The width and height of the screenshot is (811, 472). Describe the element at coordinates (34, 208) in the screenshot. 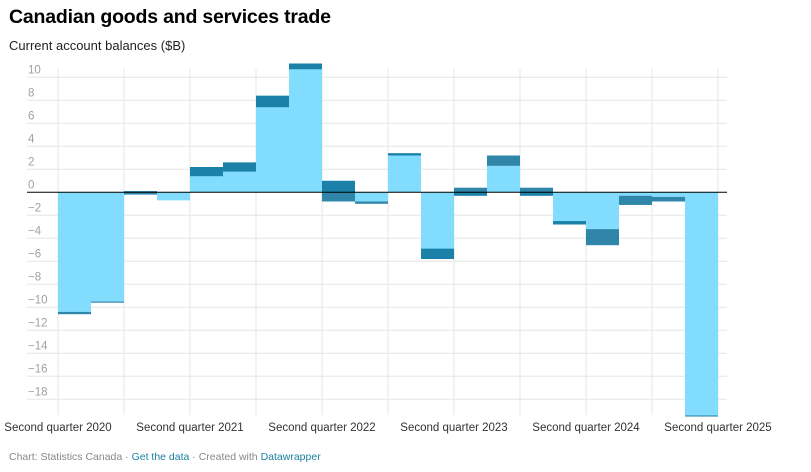

I see `y-tick-label: −2` at that location.